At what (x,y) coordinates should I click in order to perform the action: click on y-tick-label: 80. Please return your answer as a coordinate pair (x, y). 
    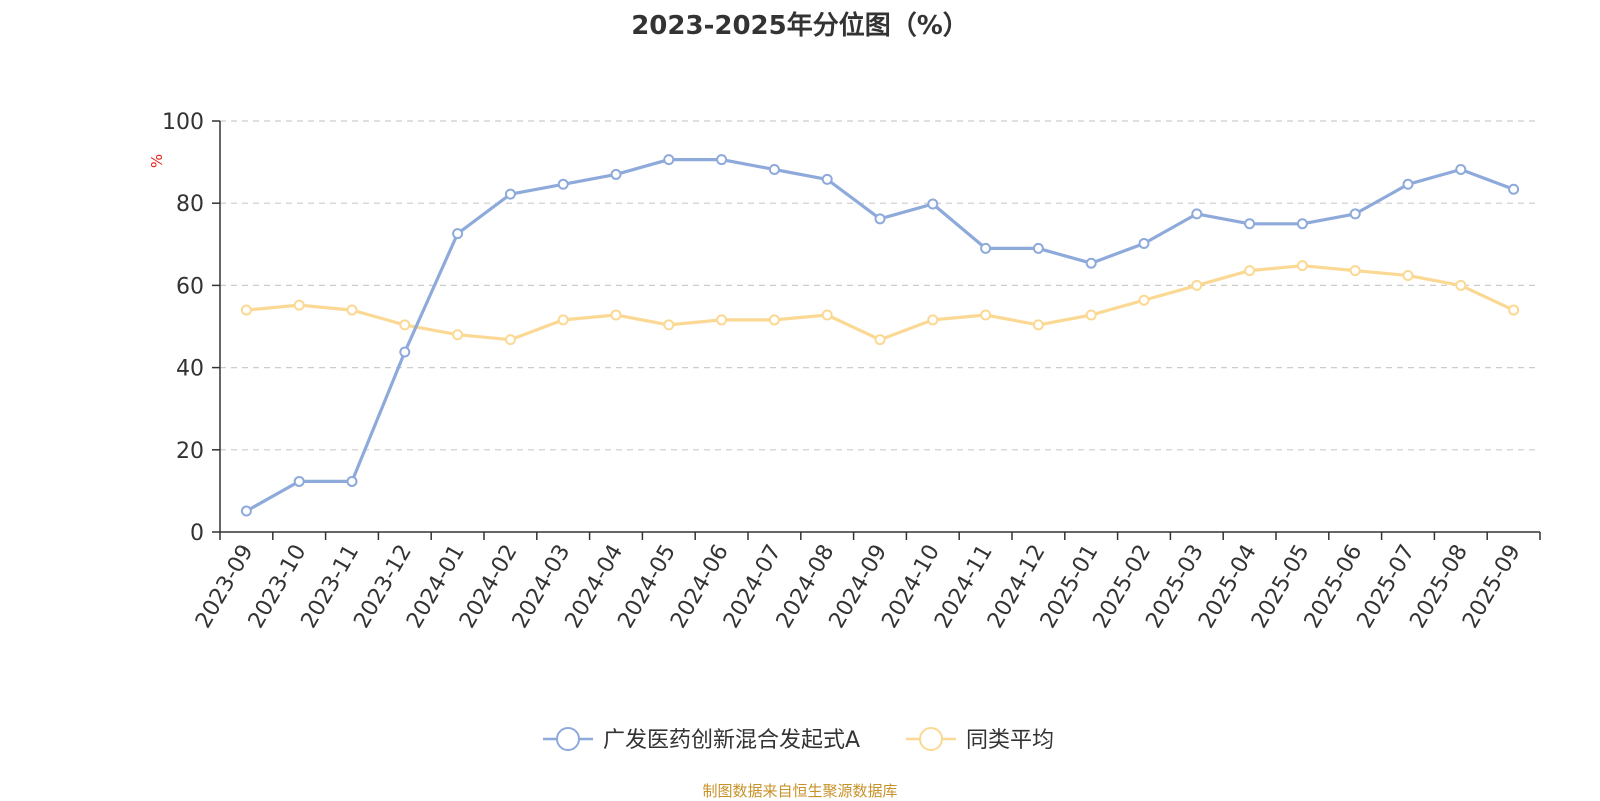
    Looking at the image, I should click on (190, 204).